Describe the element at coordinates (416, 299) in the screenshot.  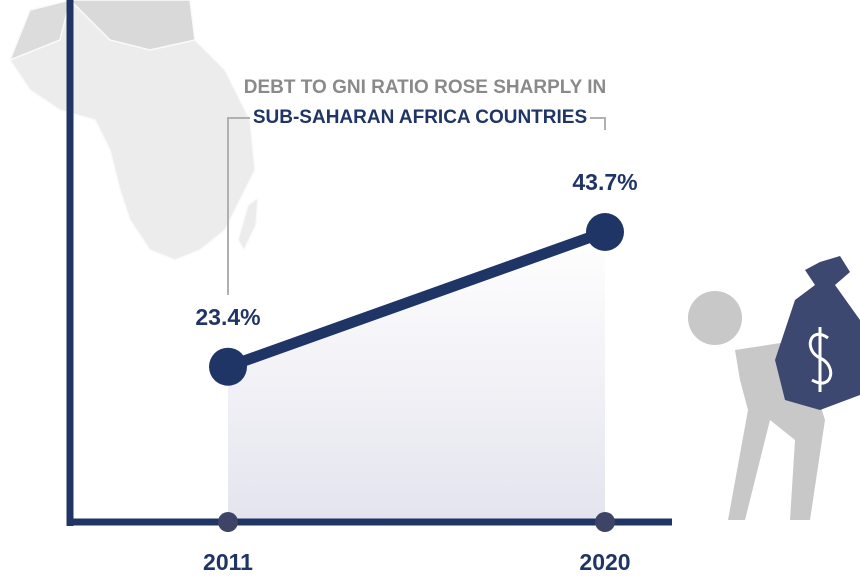
I see `line` at that location.